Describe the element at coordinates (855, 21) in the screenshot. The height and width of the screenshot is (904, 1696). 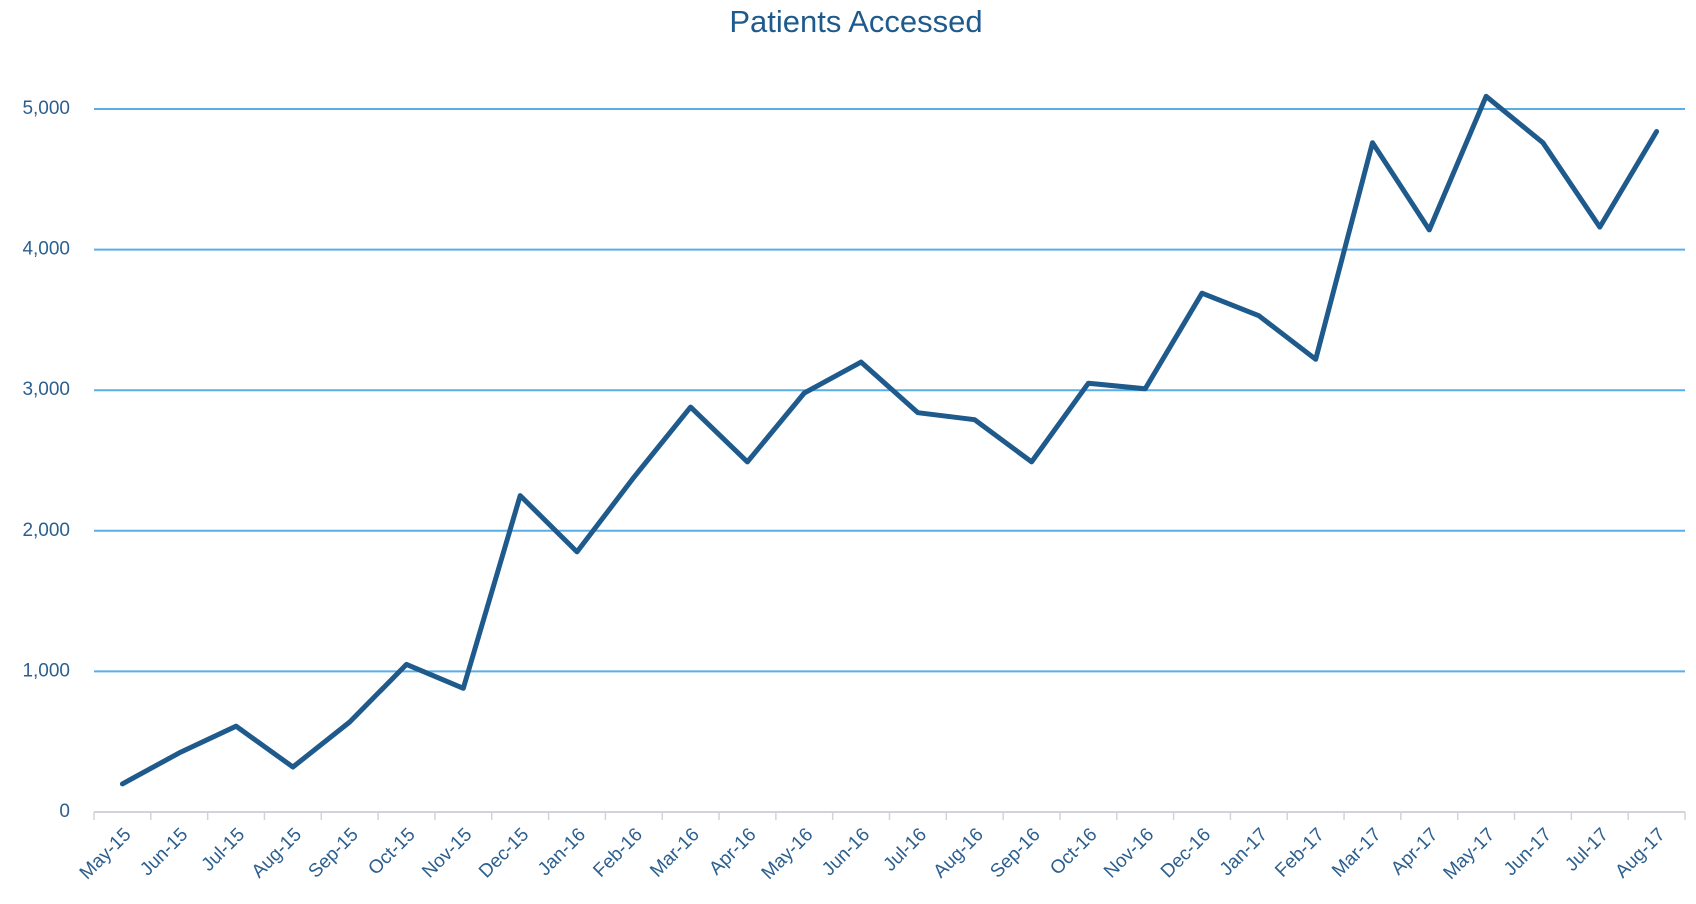
I see `chart-title: Patients Accessed` at that location.